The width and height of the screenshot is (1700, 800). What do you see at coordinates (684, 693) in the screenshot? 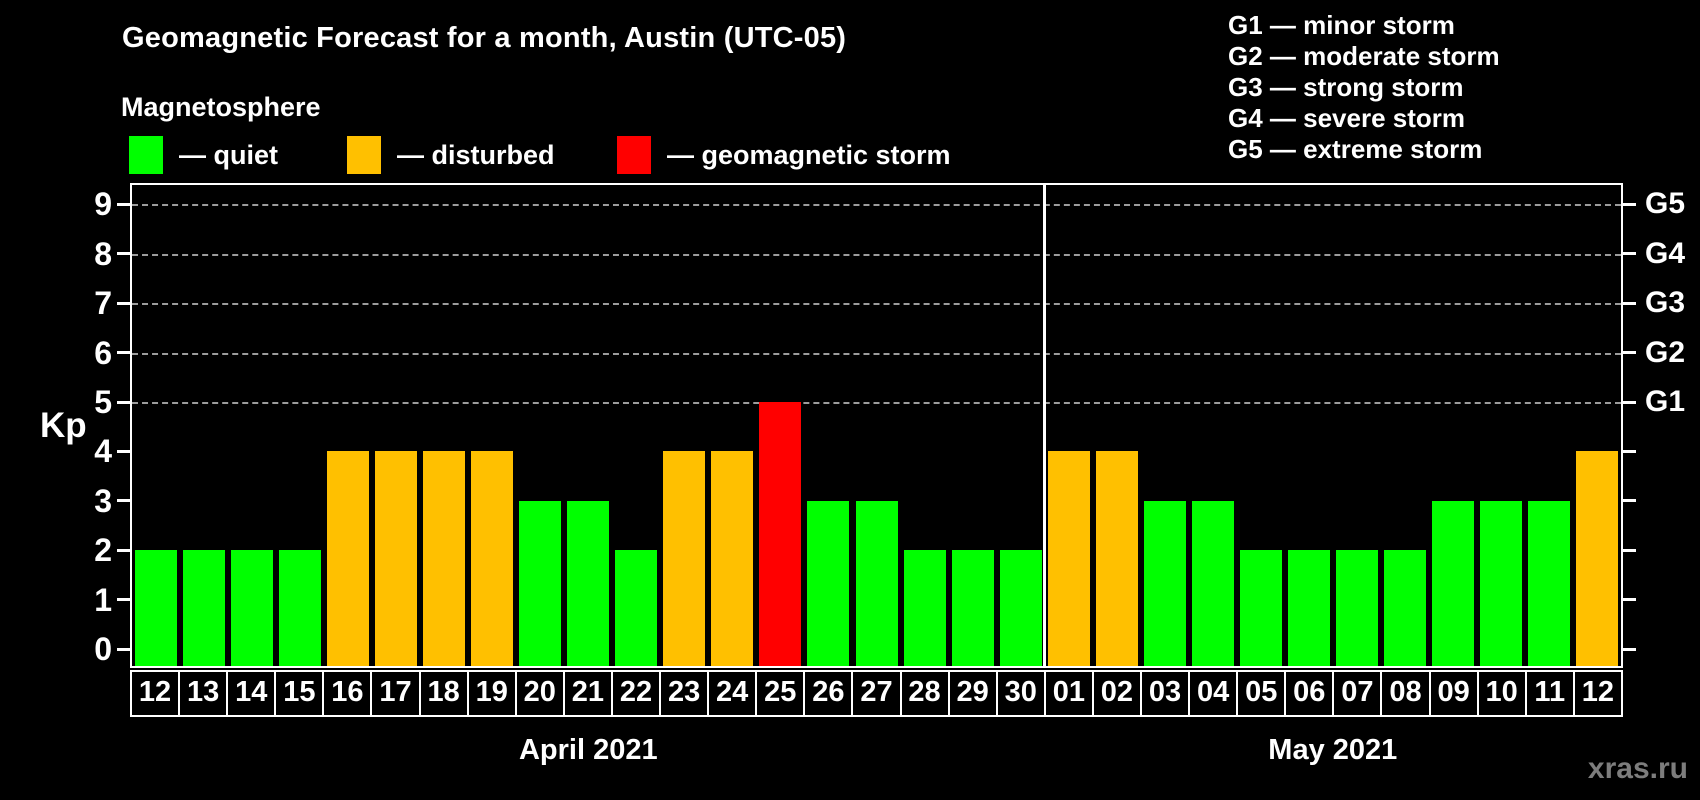
I see `date-label-23: 23` at bounding box center [684, 693].